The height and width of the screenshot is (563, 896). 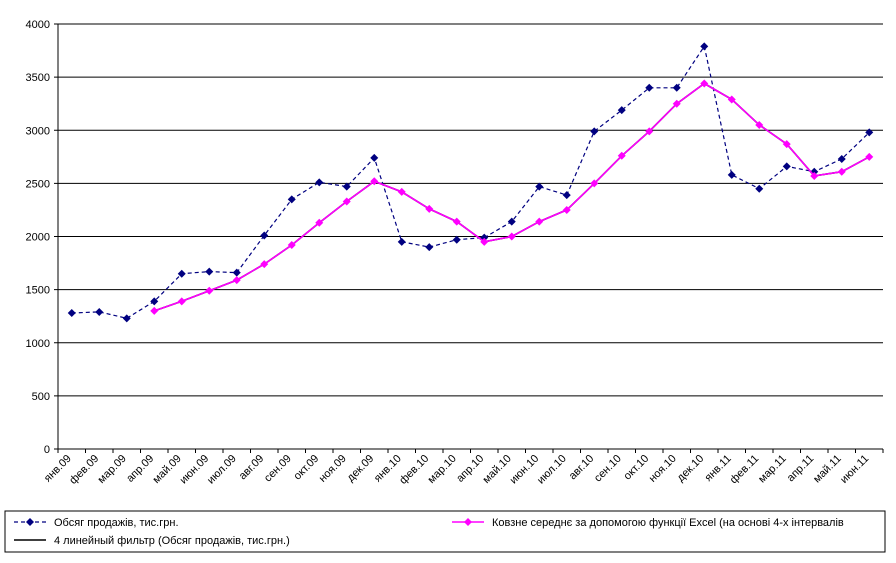 What do you see at coordinates (827, 469) in the screenshot?
I see `x-tick-label: май.11` at bounding box center [827, 469].